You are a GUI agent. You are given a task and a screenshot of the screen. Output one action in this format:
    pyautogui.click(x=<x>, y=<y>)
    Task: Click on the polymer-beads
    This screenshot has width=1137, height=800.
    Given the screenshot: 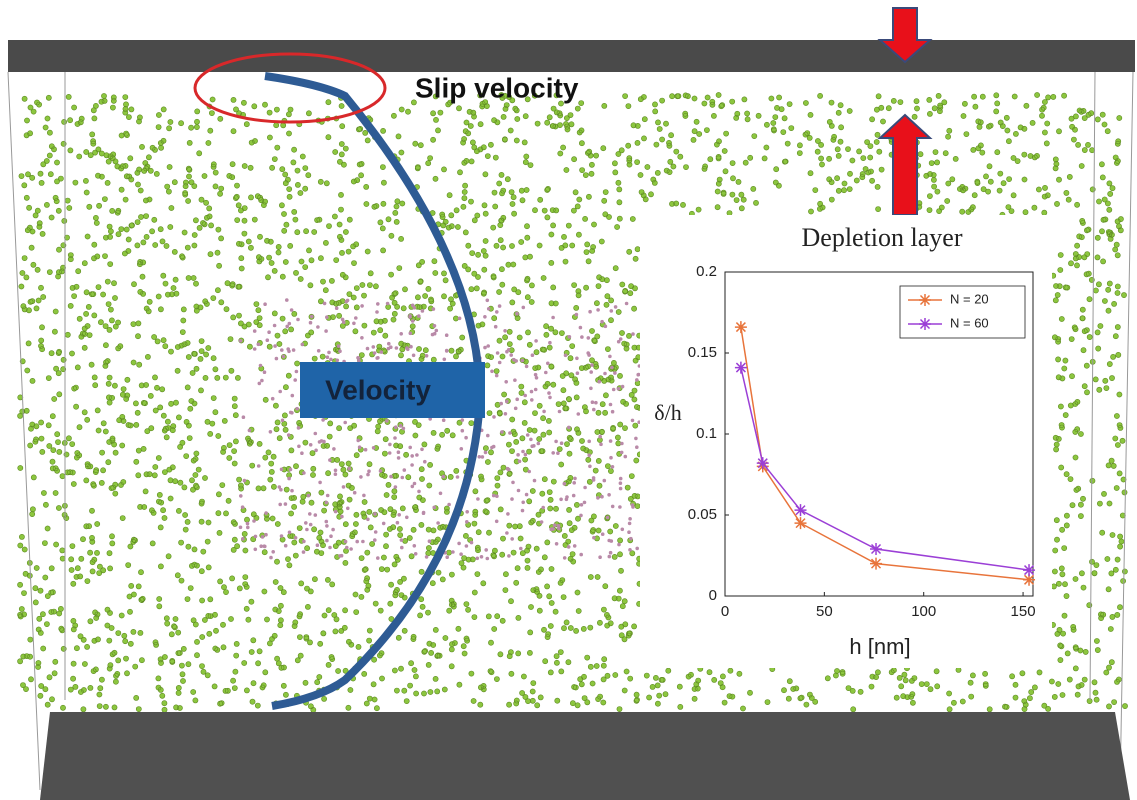 What is the action you would take?
    pyautogui.click(x=440, y=429)
    